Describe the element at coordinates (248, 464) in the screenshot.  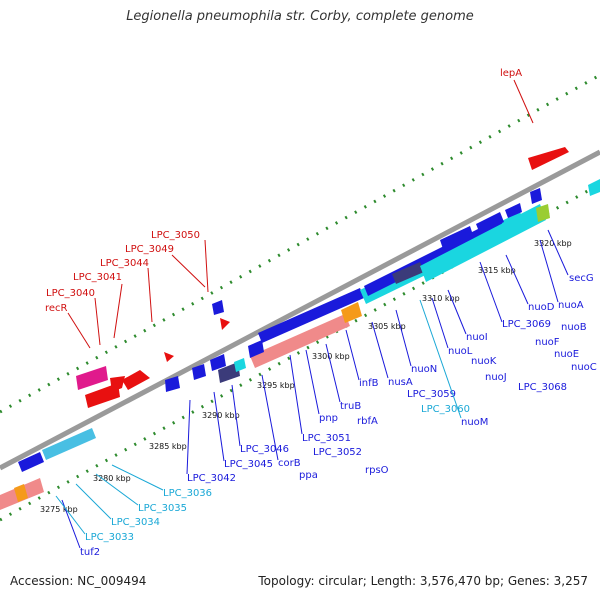
I see `label-LPC_3045: LPC_3045` at that location.